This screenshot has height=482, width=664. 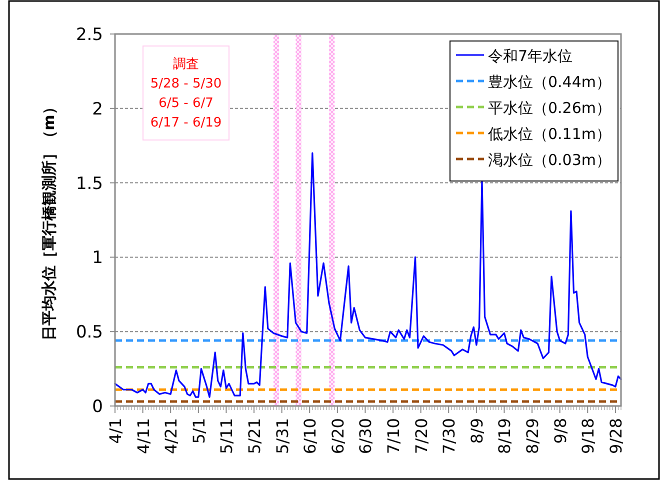 I want to click on x-tick-label: 6/20, so click(x=338, y=436).